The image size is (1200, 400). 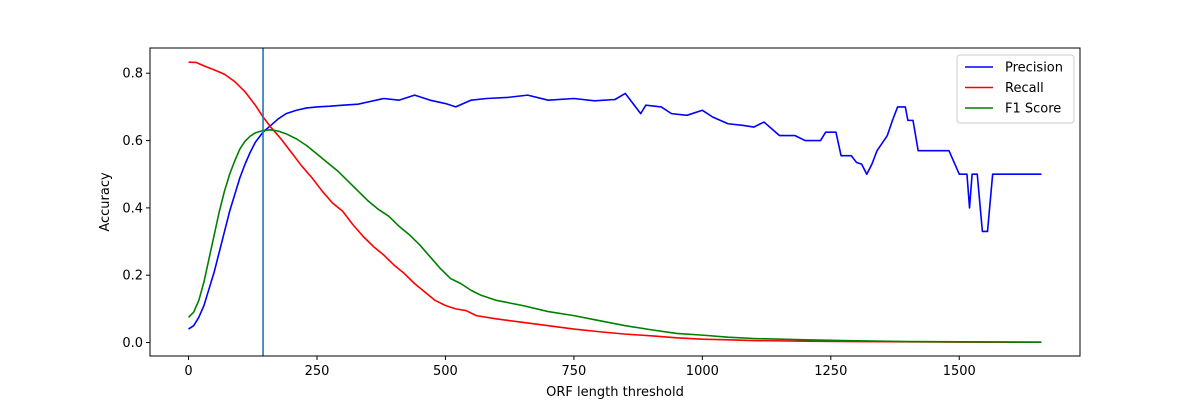 I want to click on x-axis: 0 250 500 750 1000 1250 1500, so click(x=580, y=367).